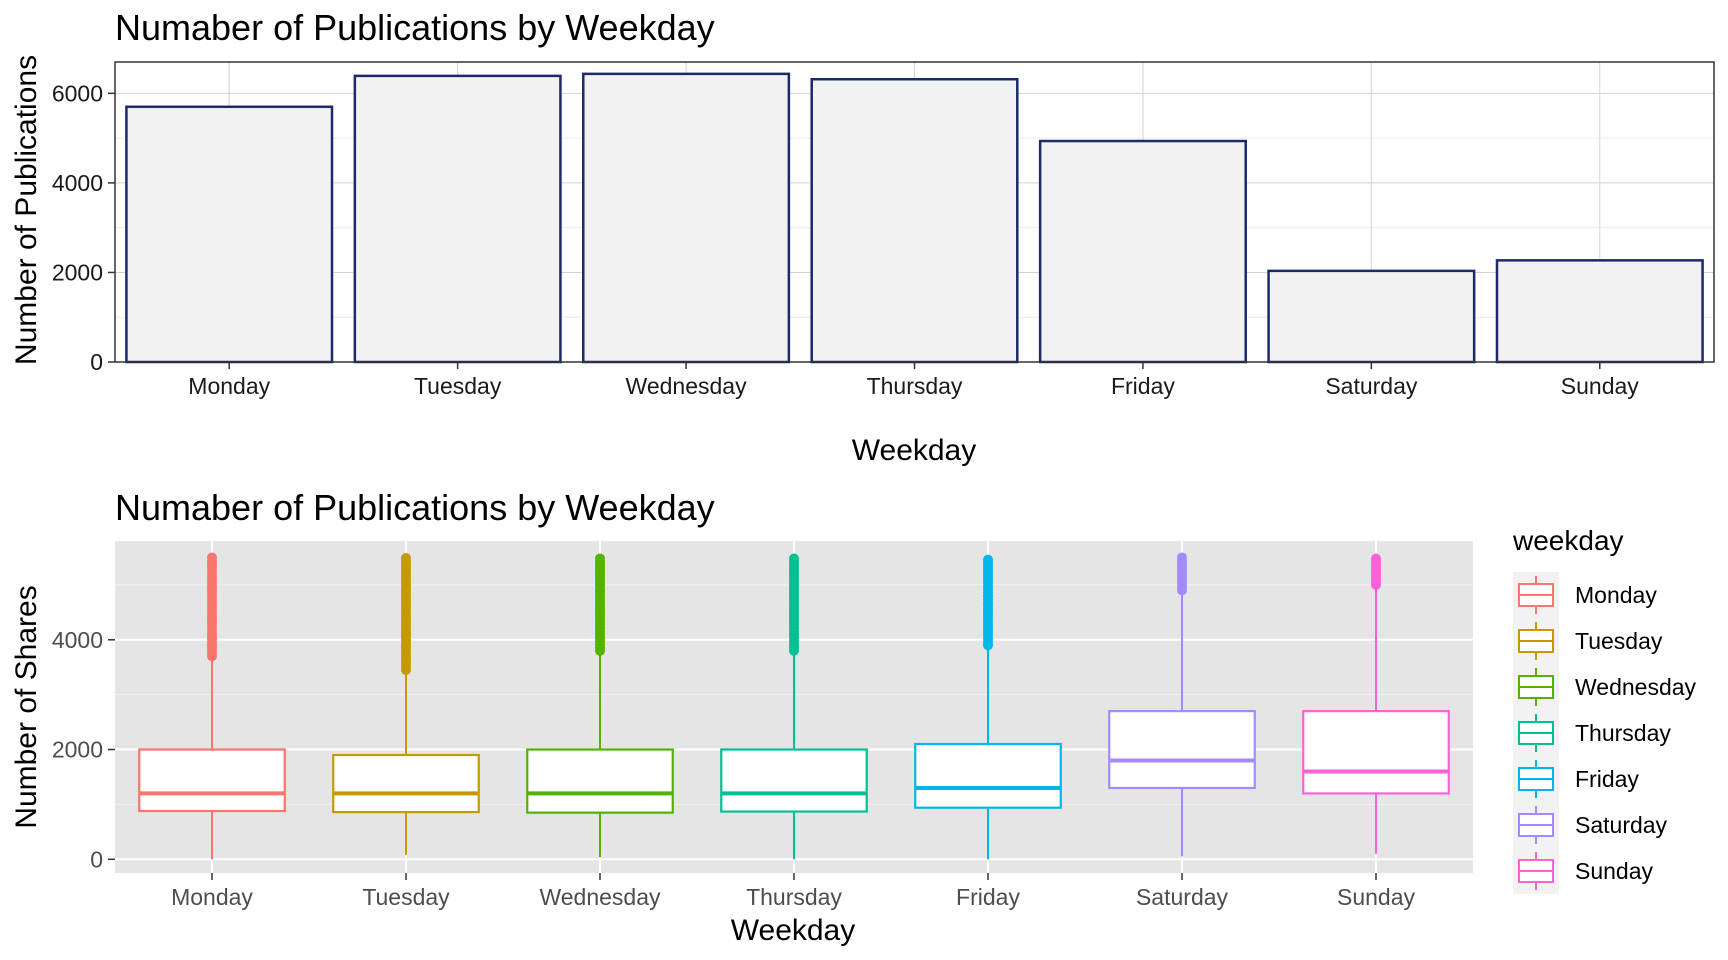  What do you see at coordinates (96, 362) in the screenshot?
I see `bar-y-tick-label: 0` at bounding box center [96, 362].